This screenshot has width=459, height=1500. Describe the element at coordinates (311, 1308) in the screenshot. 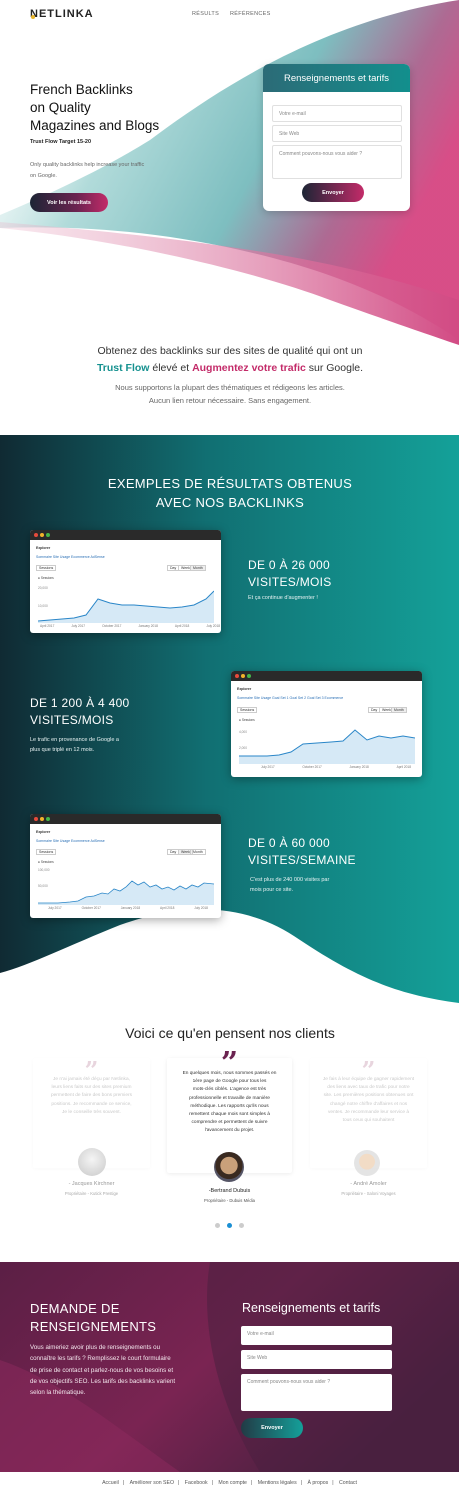

I see `contact-form-title: Renseignements et tarifs` at that location.